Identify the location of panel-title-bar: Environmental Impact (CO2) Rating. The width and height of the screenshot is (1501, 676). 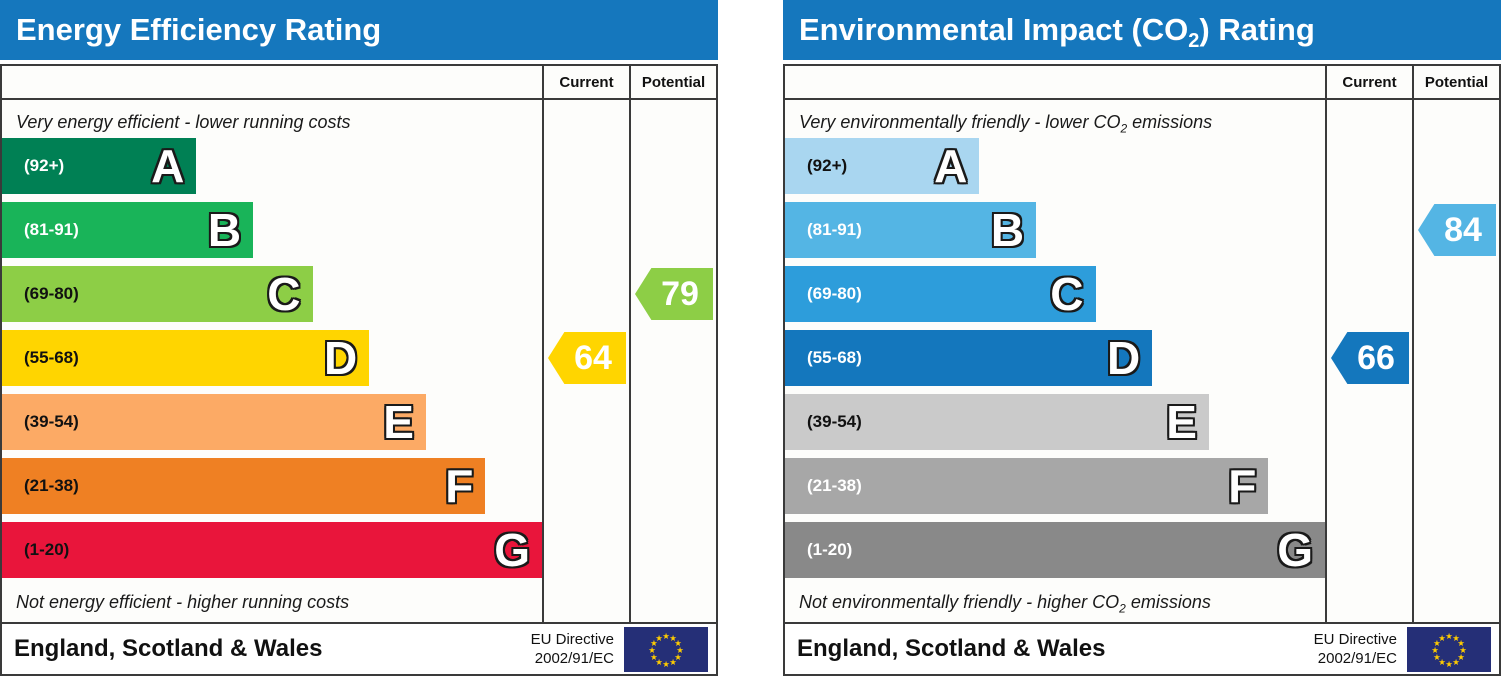
(1142, 30).